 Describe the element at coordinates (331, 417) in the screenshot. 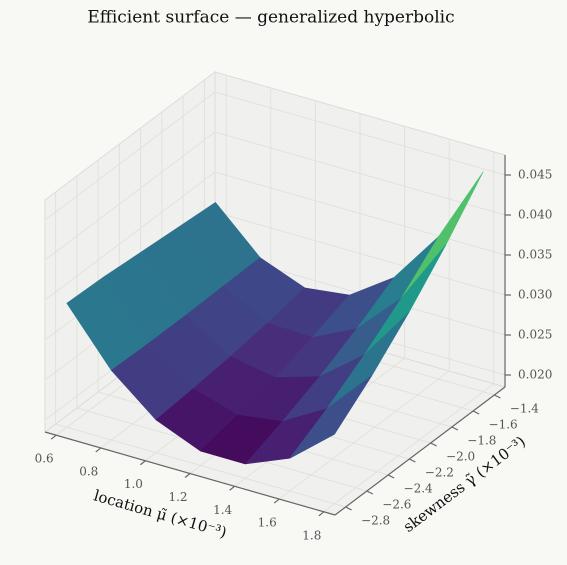

I see `surface-cell` at that location.